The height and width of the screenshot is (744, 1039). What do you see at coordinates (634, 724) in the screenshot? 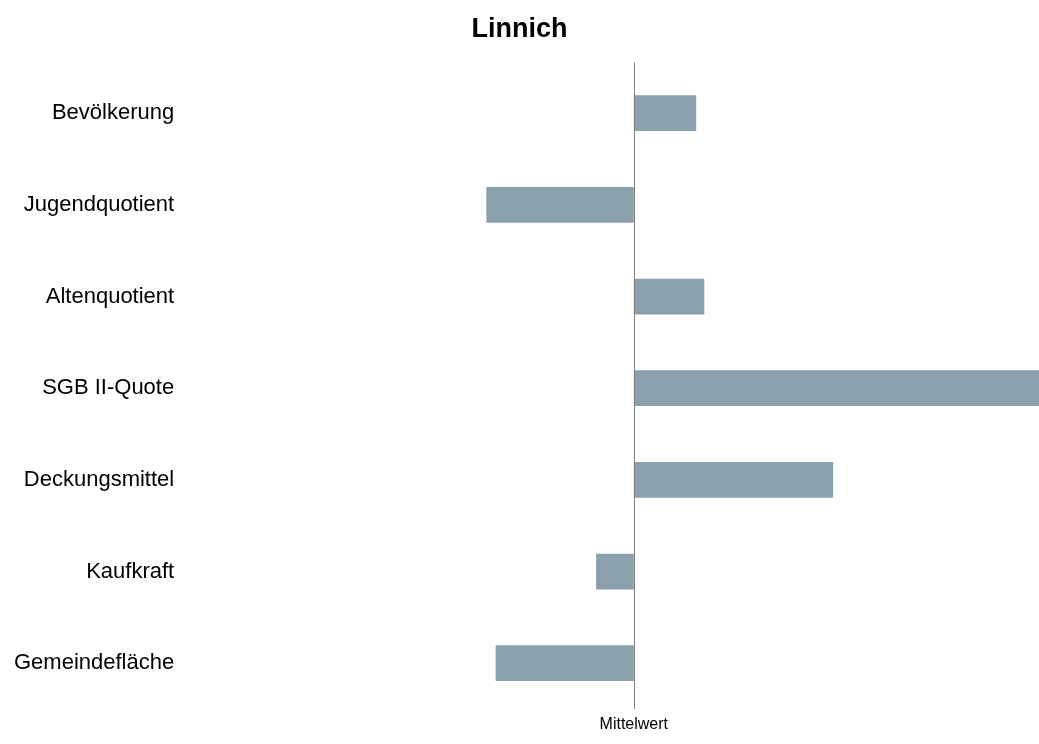
I see `text: Mittelwert` at bounding box center [634, 724].